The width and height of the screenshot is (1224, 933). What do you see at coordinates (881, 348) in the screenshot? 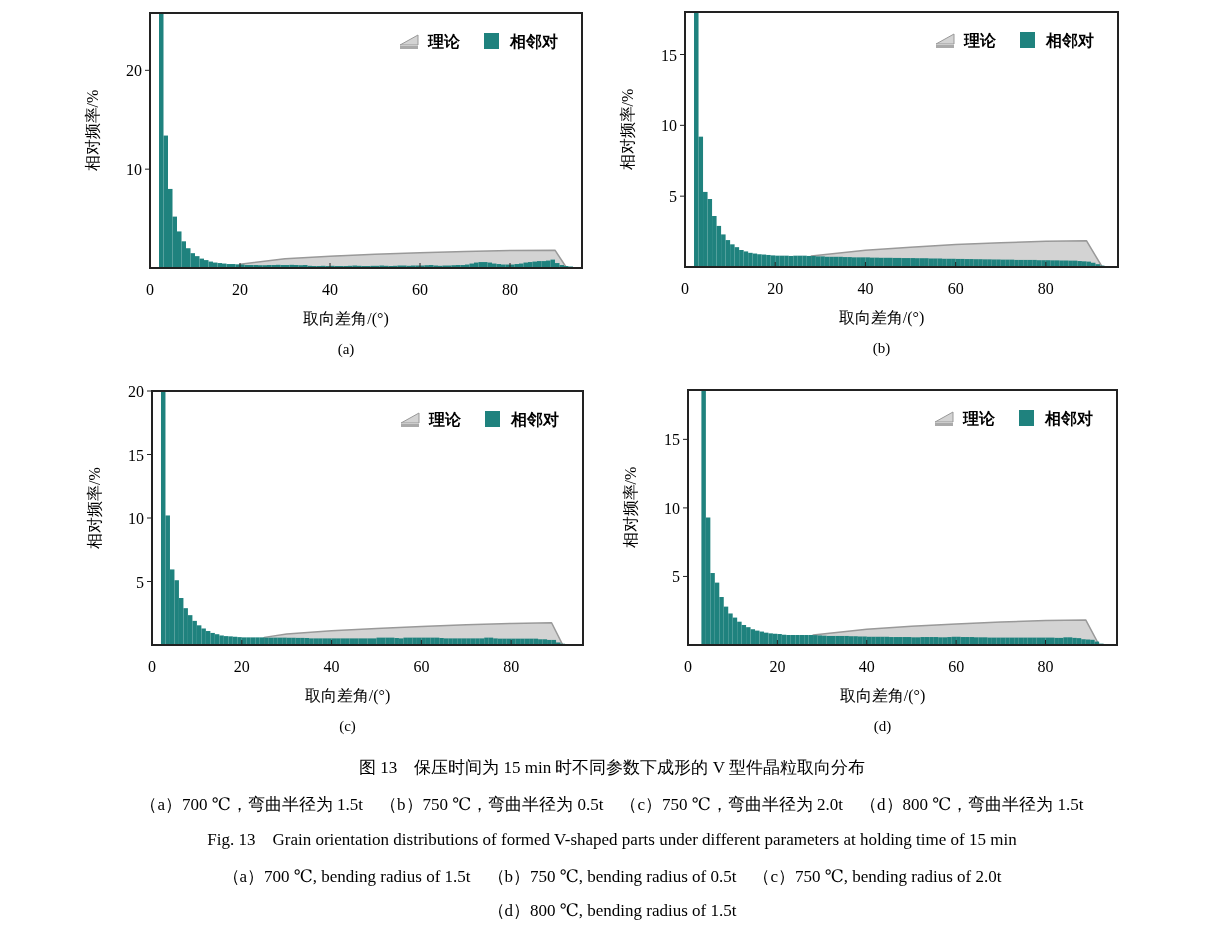
I see `text: (b)` at bounding box center [881, 348].